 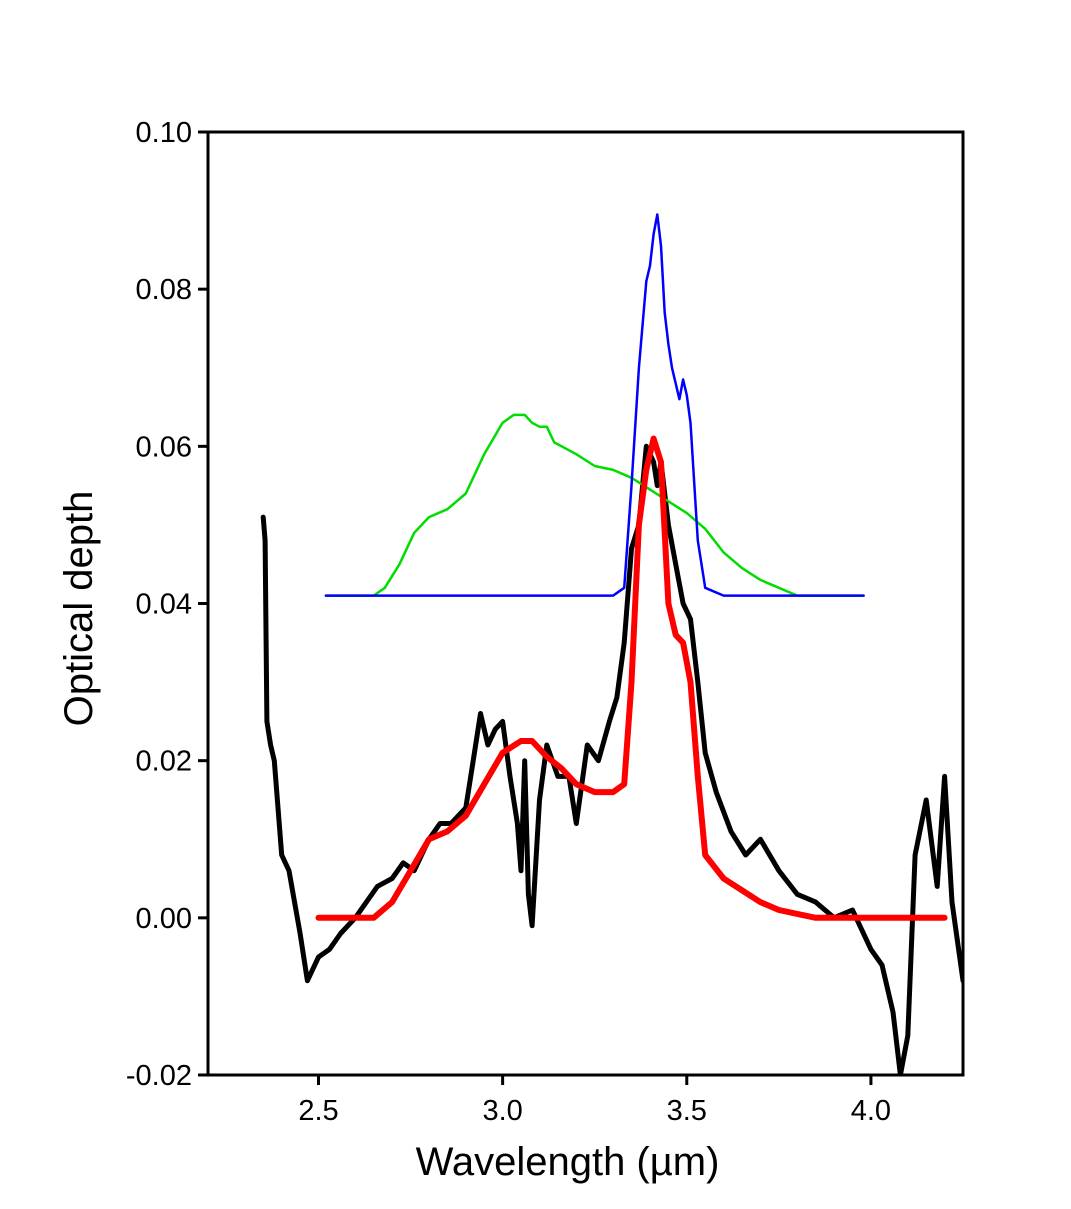 What do you see at coordinates (164, 447) in the screenshot?
I see `y-tick-label: 0.06` at bounding box center [164, 447].